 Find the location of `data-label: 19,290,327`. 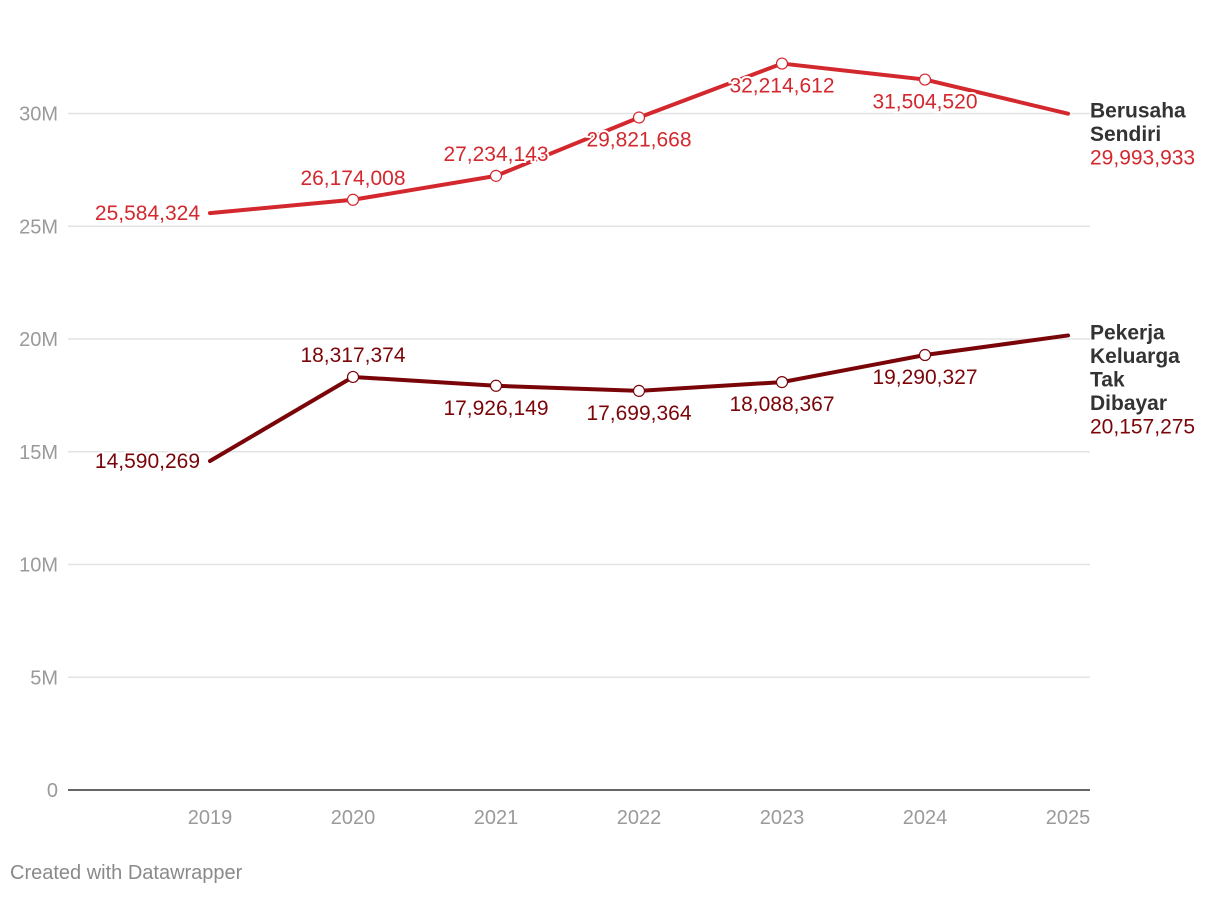

data-label: 19,290,327 is located at coordinates (924, 377).